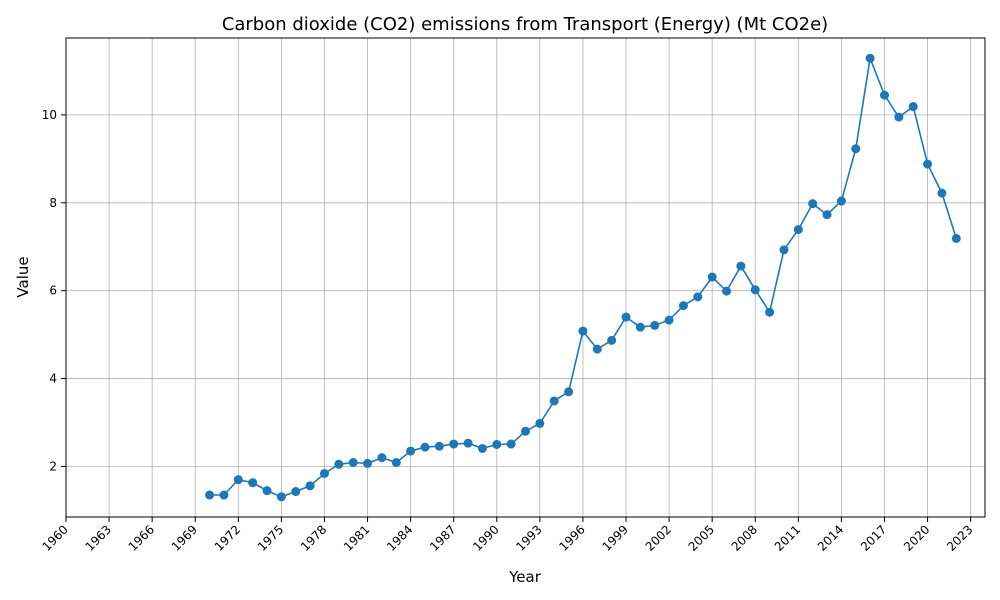  Describe the element at coordinates (53, 203) in the screenshot. I see `y-tick-label: 8` at that location.